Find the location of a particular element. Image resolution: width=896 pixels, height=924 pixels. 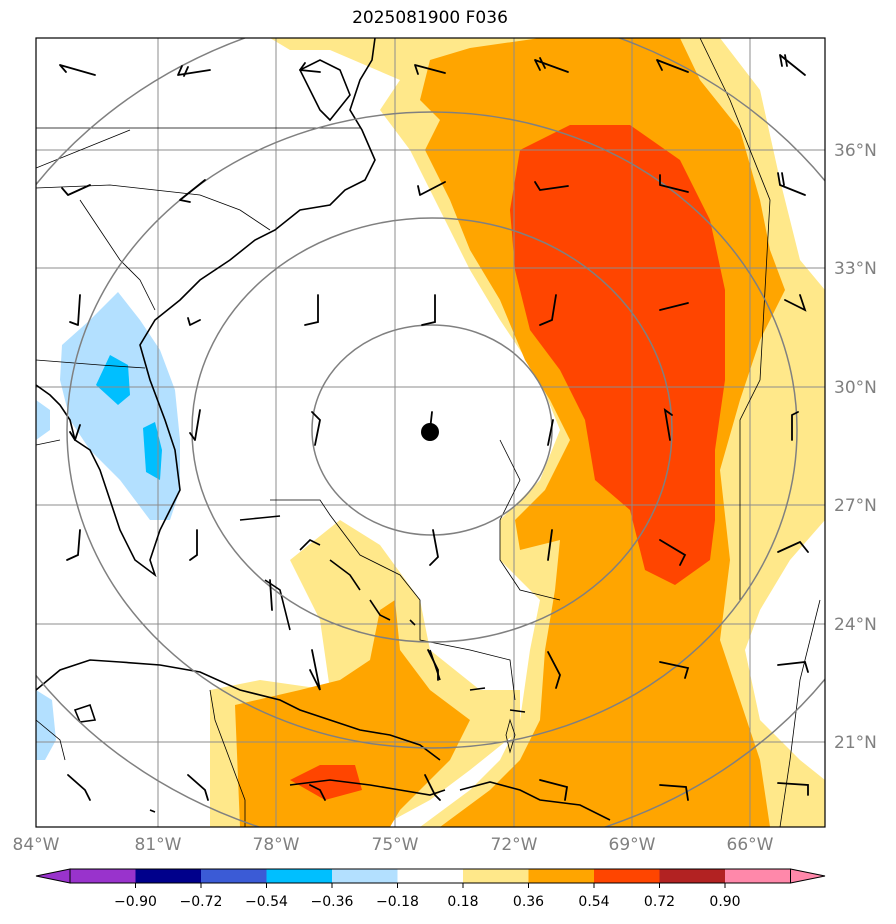

lon-tick-label: 75°W is located at coordinates (395, 845).